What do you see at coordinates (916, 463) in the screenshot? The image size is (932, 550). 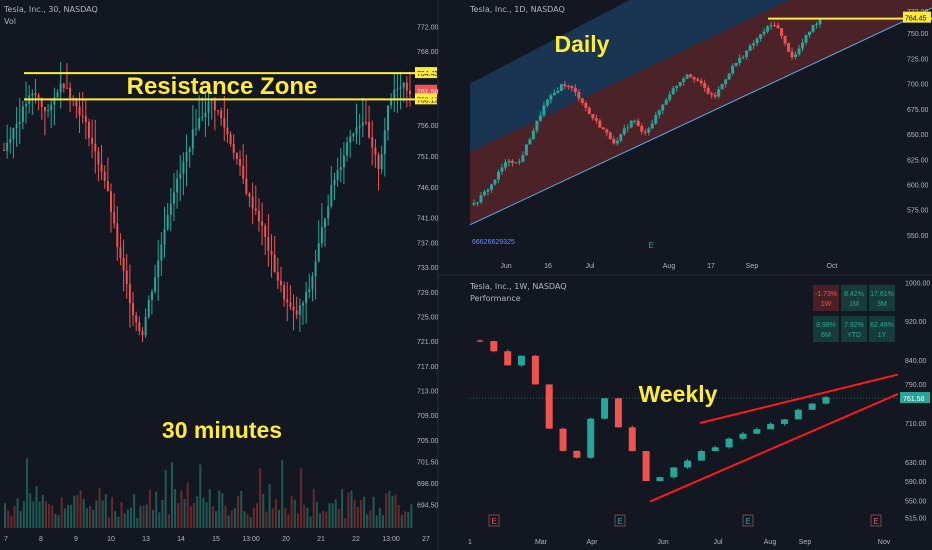 I see `y-tick-label: 630.00` at bounding box center [916, 463].